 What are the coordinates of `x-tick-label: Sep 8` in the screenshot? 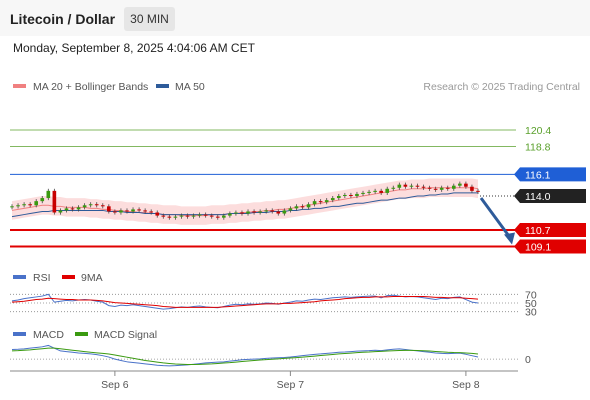 It's located at (466, 385).